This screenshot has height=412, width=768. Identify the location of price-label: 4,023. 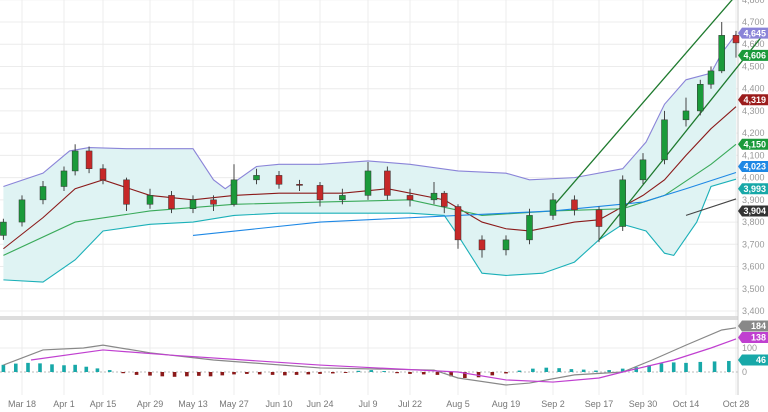
(753, 166).